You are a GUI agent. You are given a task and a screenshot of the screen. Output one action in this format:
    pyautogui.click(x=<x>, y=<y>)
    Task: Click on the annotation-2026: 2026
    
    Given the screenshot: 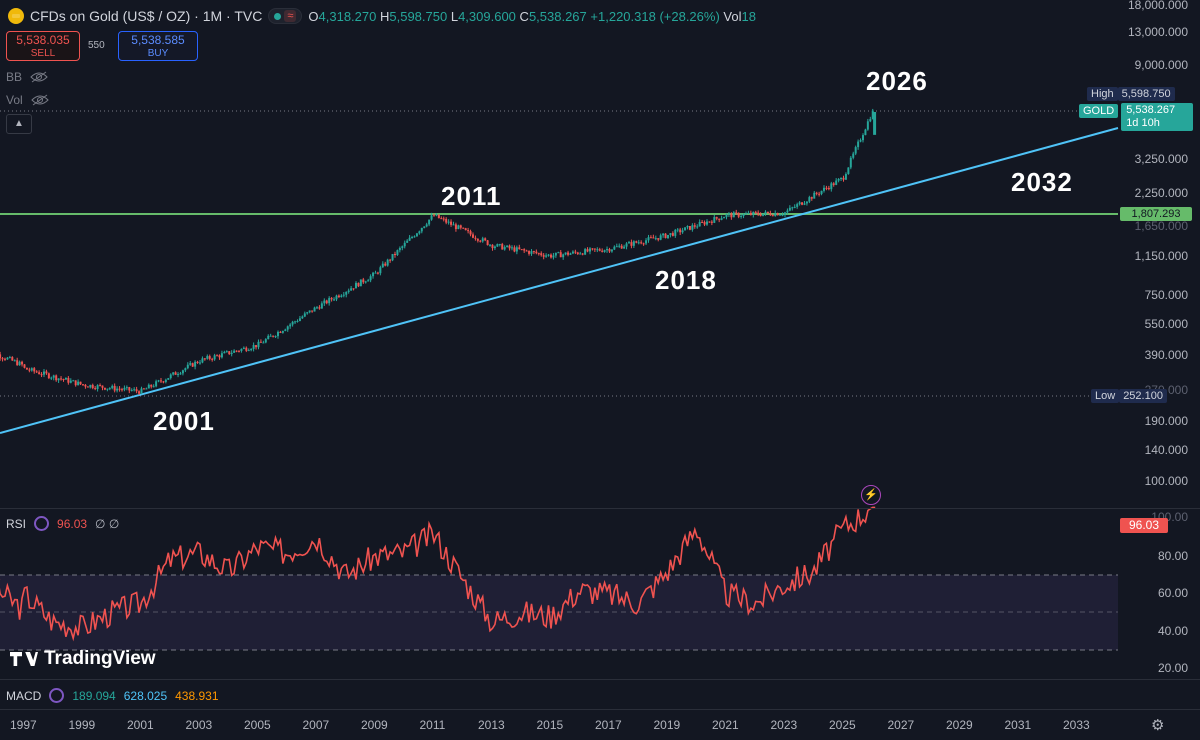 What is the action you would take?
    pyautogui.click(x=897, y=81)
    